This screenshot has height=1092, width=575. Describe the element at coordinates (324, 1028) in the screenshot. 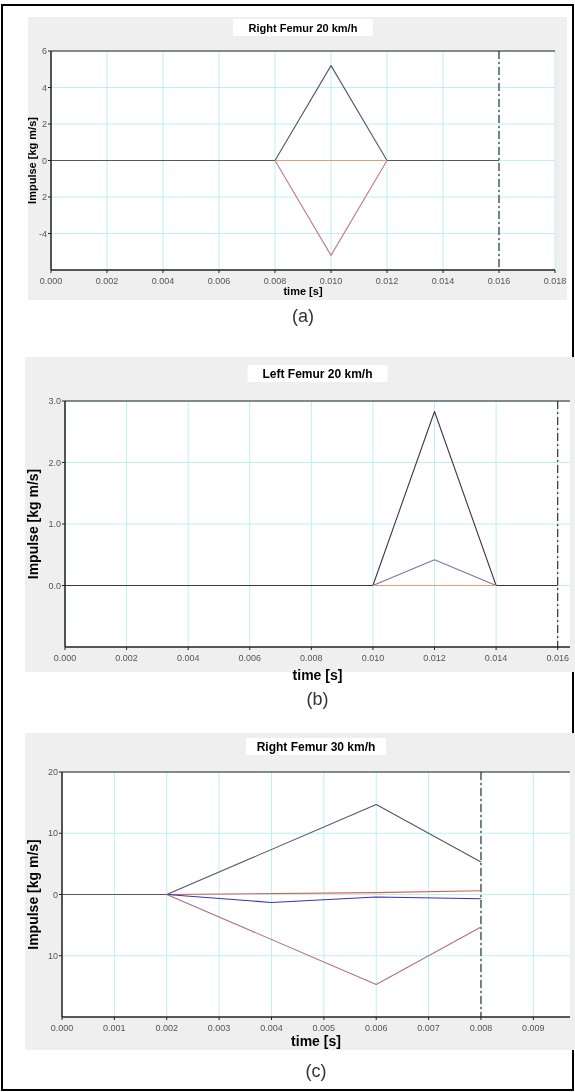

I see `x-tick-label: 0.005` at that location.